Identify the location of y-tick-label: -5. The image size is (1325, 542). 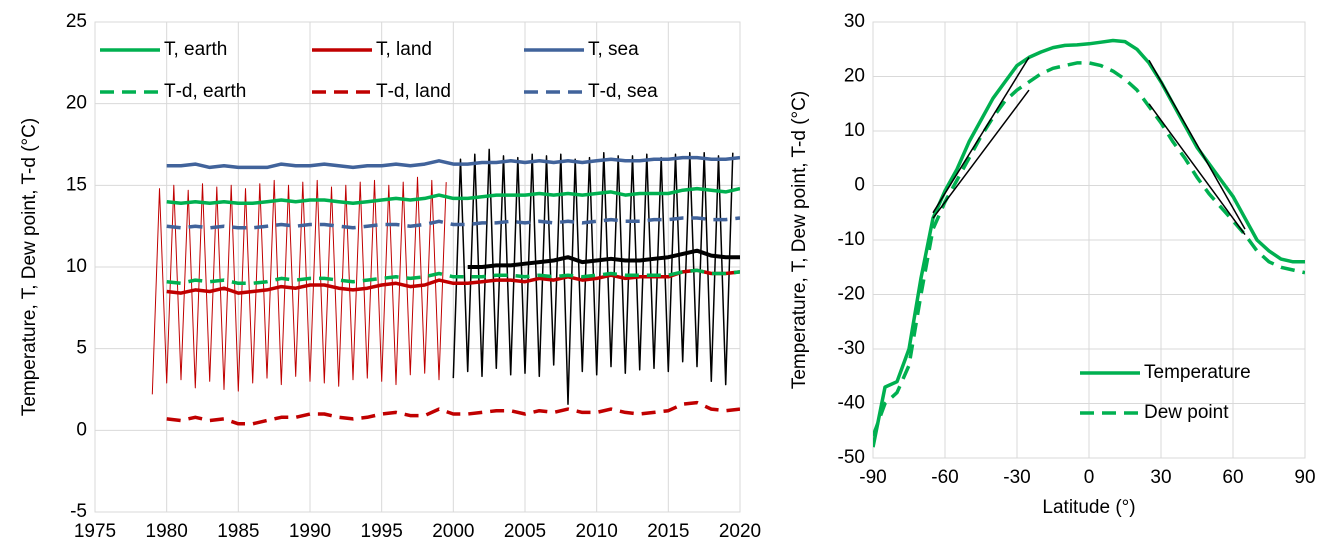
(78, 511).